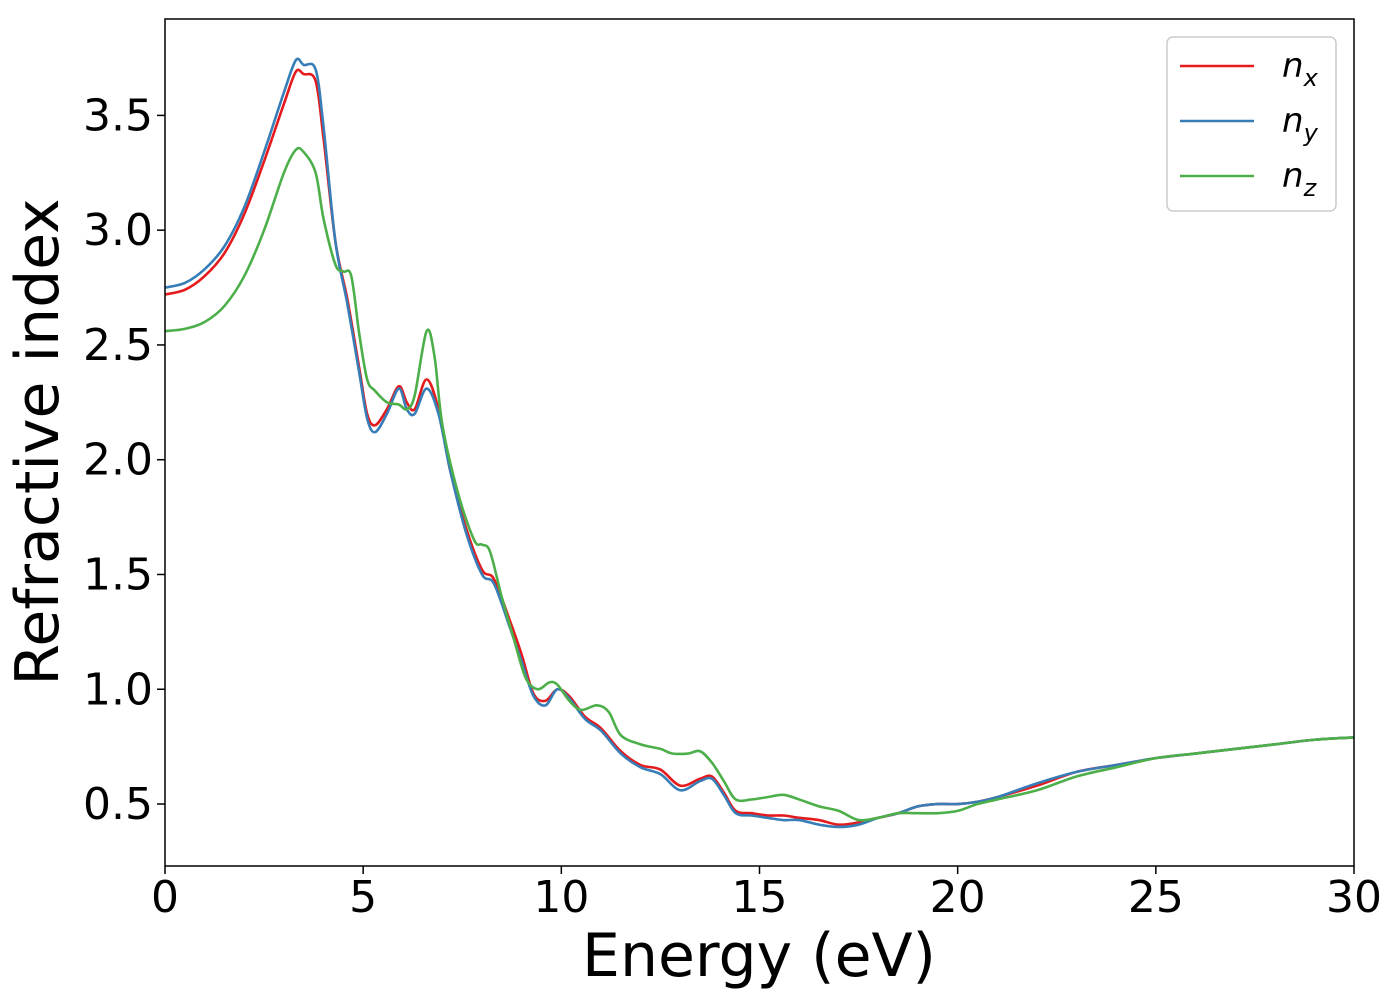 This screenshot has width=1400, height=1005. Describe the element at coordinates (1354, 897) in the screenshot. I see `x-tick-label: 30` at that location.